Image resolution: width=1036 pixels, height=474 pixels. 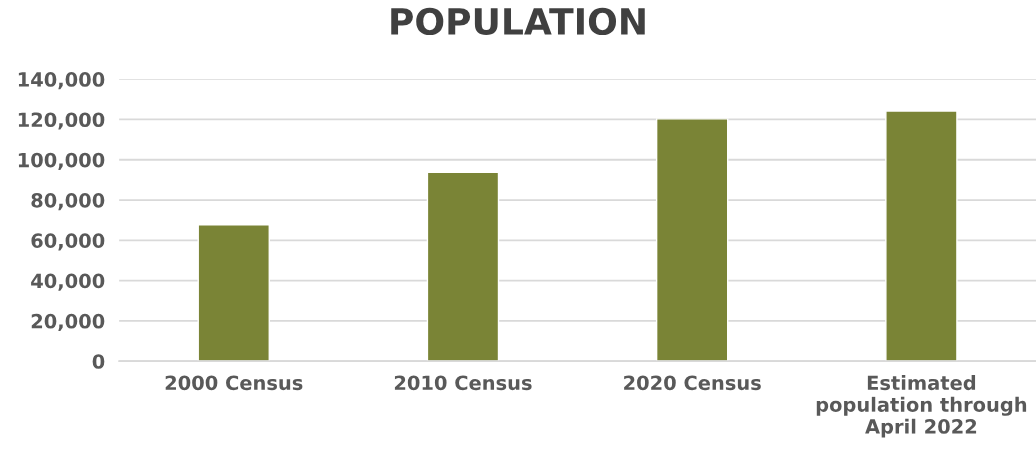 What do you see at coordinates (61, 121) in the screenshot?
I see `y-tick-label: 120,000` at bounding box center [61, 121].